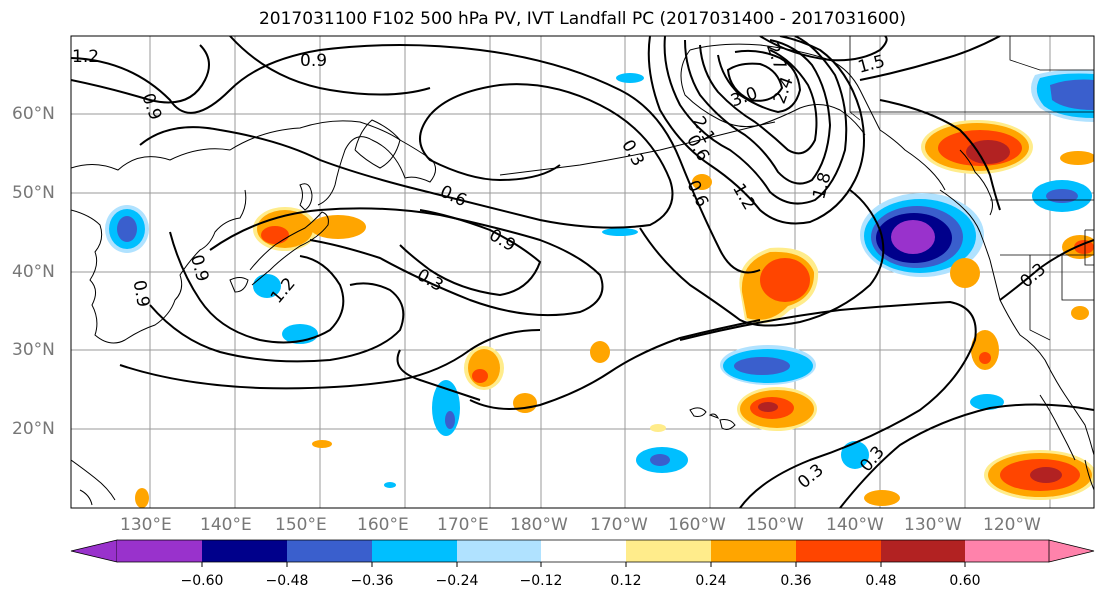 The image size is (1105, 601). Describe the element at coordinates (33, 350) in the screenshot. I see `lat-label-30n: 30°N` at that location.